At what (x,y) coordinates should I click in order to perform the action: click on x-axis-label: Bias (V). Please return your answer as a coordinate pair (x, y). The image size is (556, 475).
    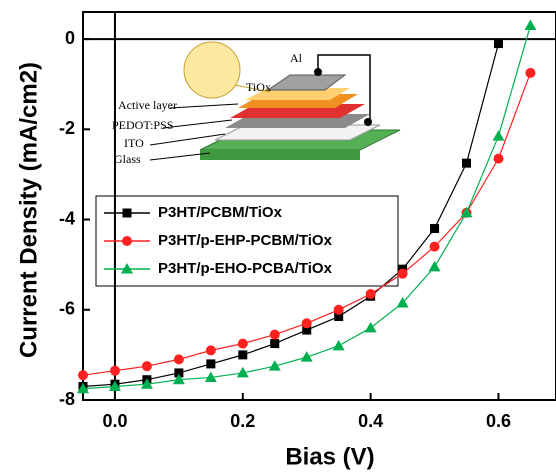
    Looking at the image, I should click on (329, 456).